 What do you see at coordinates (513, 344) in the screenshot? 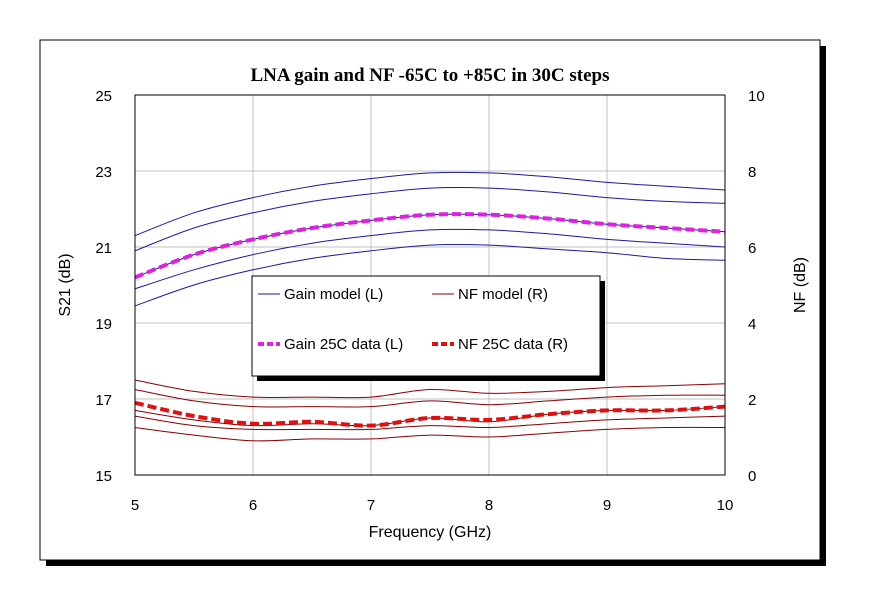
I see `legend-label-nf-data: NF 25C data (R)` at bounding box center [513, 344].